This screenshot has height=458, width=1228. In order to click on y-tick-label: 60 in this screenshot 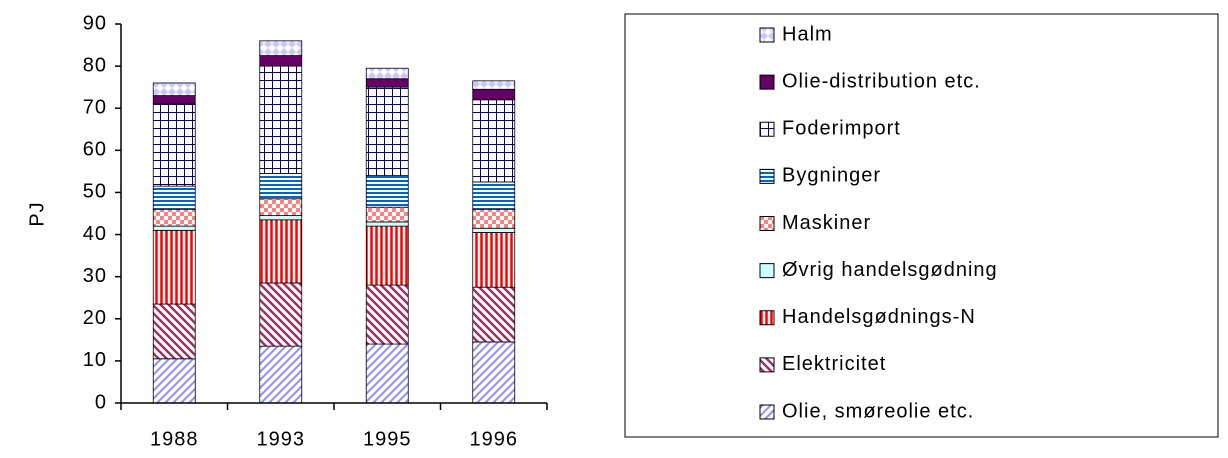, I will do `click(95, 150)`.